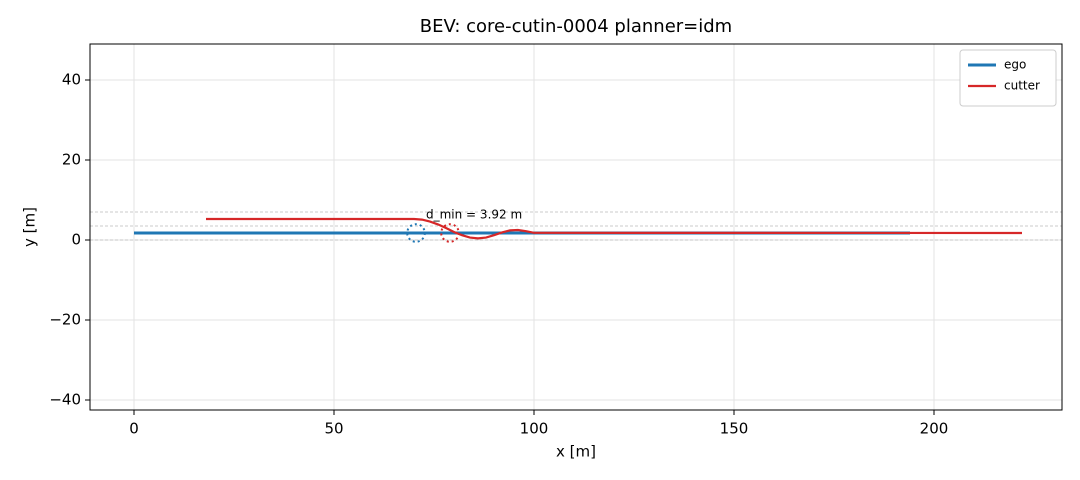  What do you see at coordinates (1022, 86) in the screenshot?
I see `legend-label: cutter` at bounding box center [1022, 86].